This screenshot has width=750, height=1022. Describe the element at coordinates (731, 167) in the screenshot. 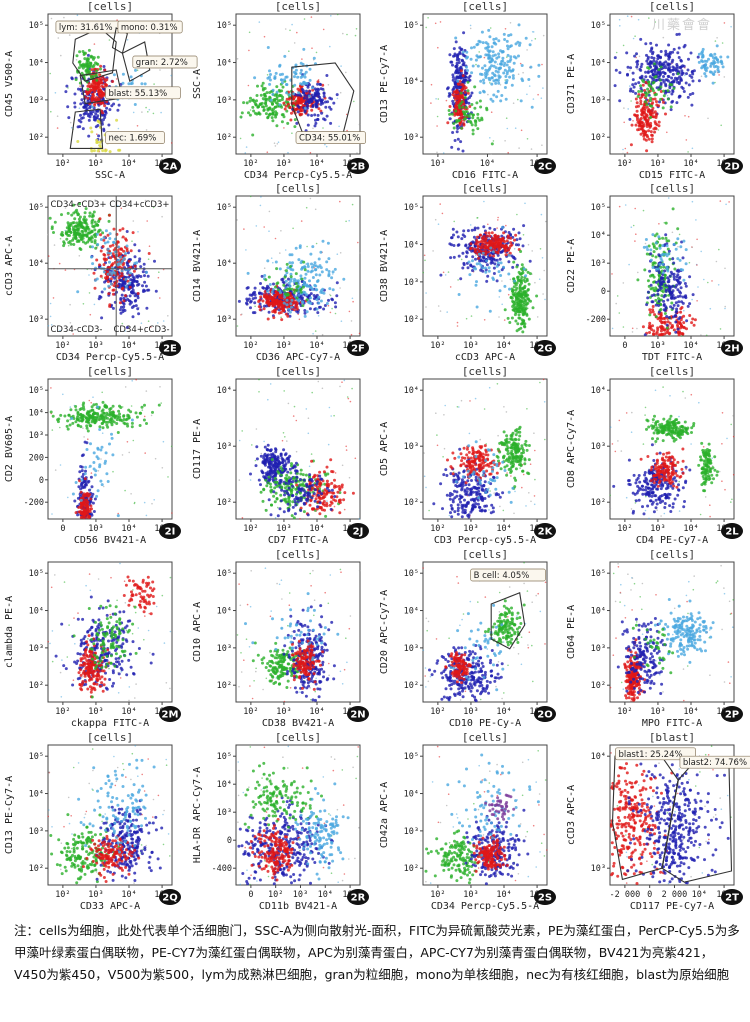

I see `panel-id-label: 2D` at that location.